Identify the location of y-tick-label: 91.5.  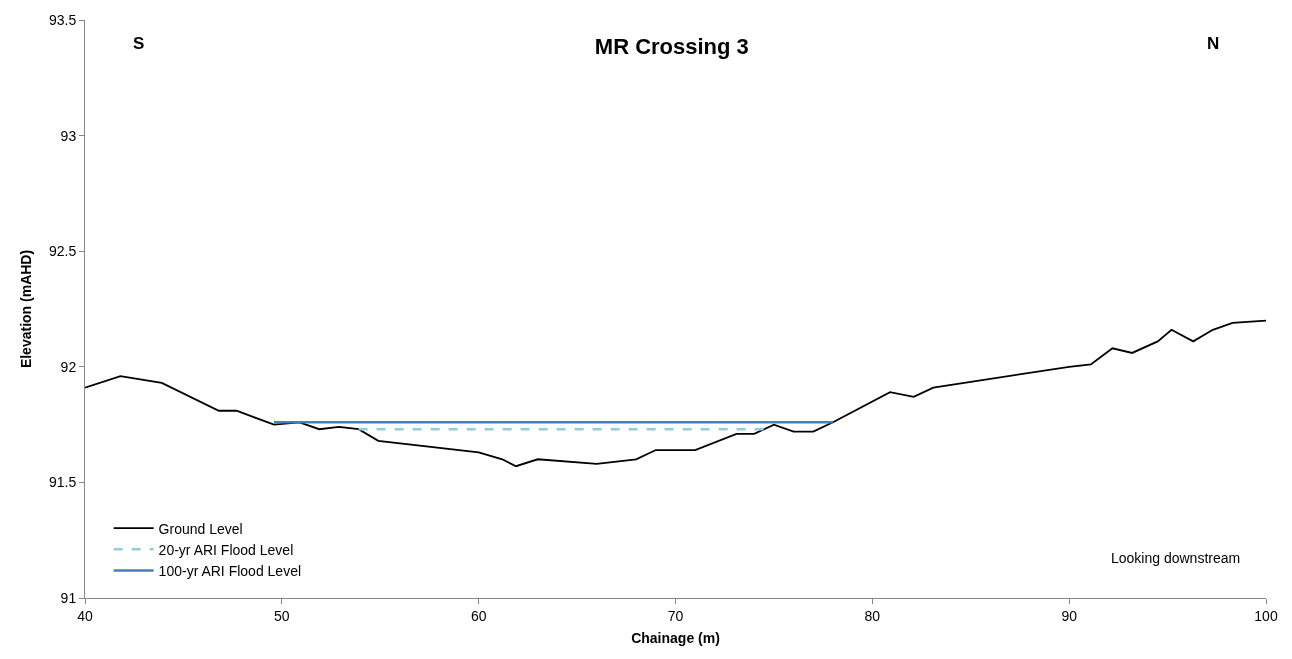
(62, 482).